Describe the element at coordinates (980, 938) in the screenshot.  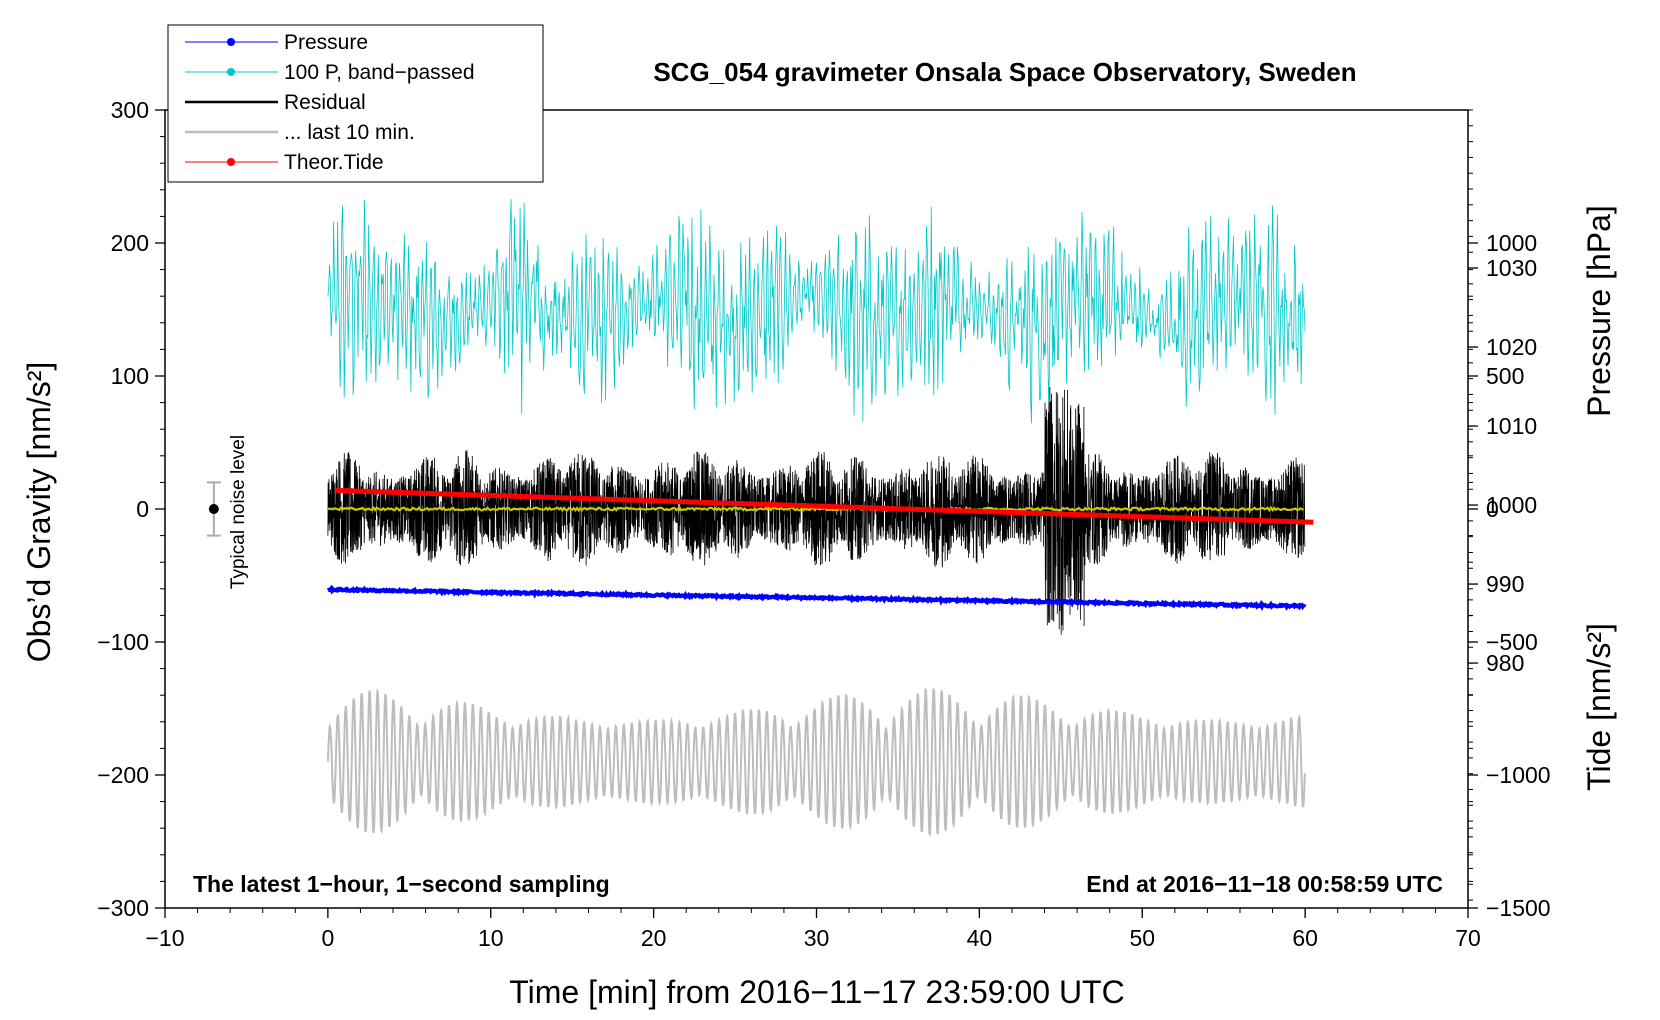
I see `x-tick-label: 40` at that location.